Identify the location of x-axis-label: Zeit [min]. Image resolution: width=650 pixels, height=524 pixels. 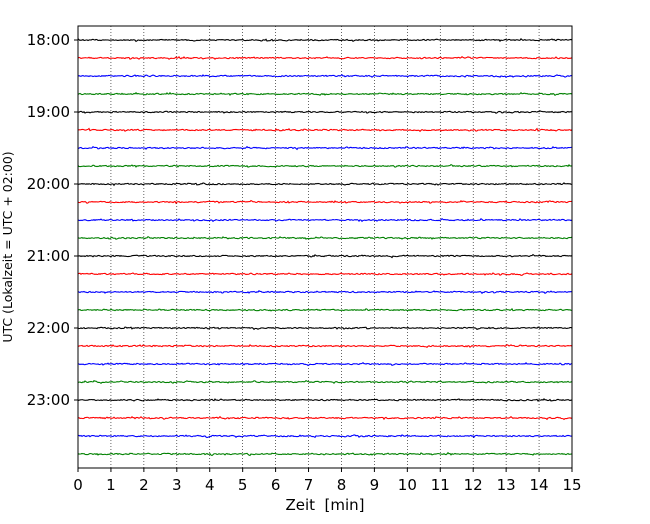
(324, 505).